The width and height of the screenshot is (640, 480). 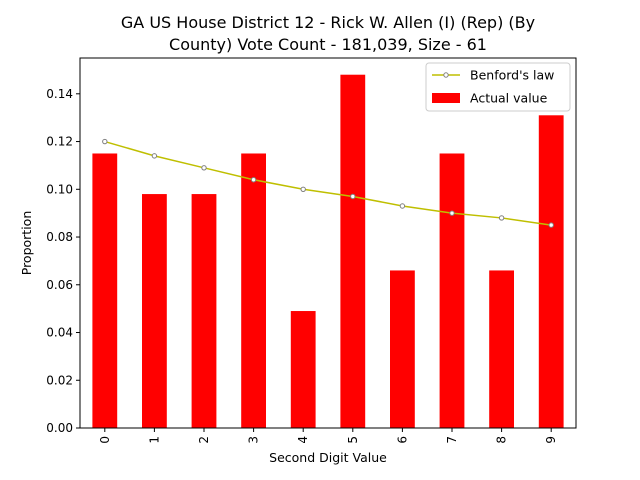 What do you see at coordinates (204, 440) in the screenshot?
I see `x-tick-label-2: 2` at bounding box center [204, 440].